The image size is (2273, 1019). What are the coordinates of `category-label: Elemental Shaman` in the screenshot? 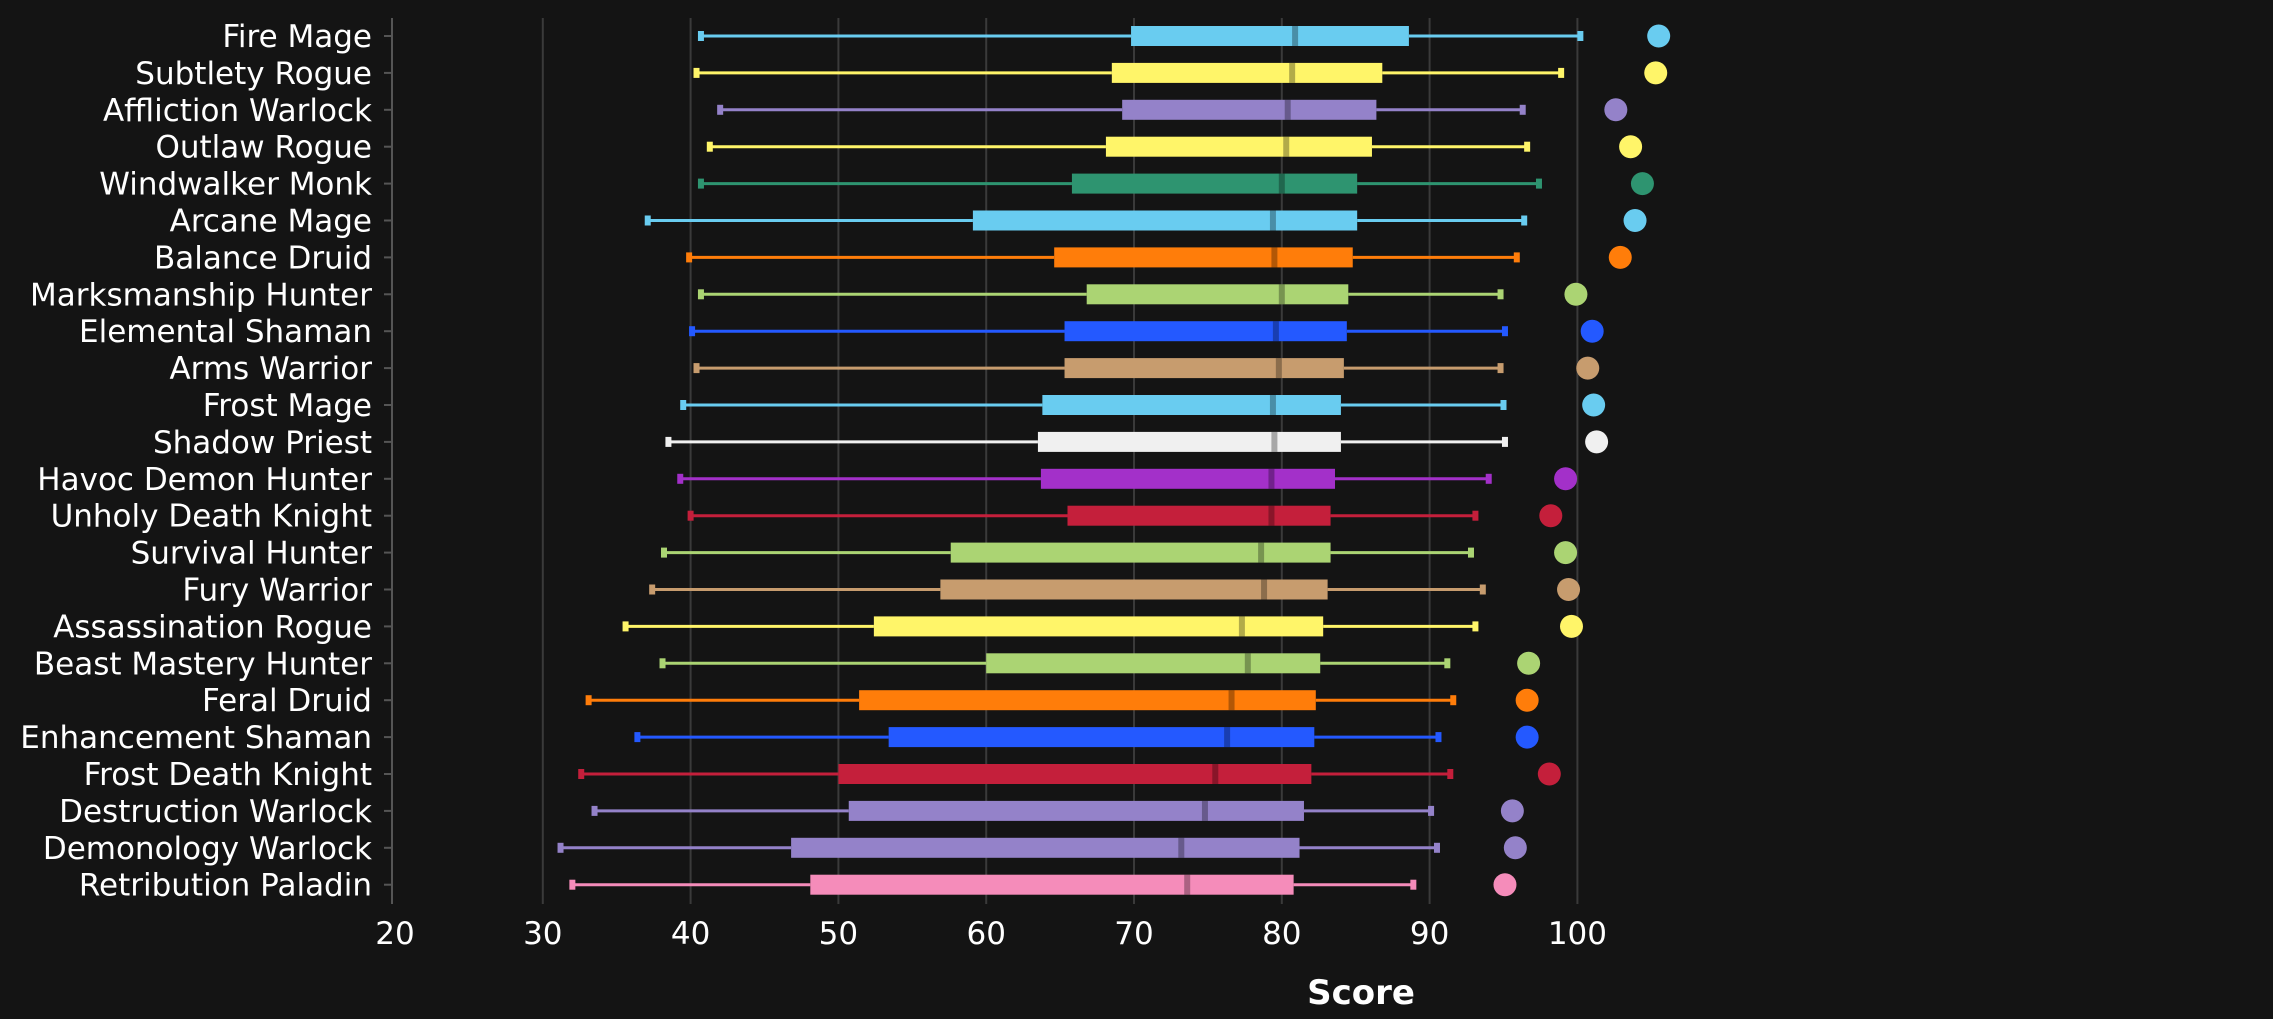 It's located at (225, 332).